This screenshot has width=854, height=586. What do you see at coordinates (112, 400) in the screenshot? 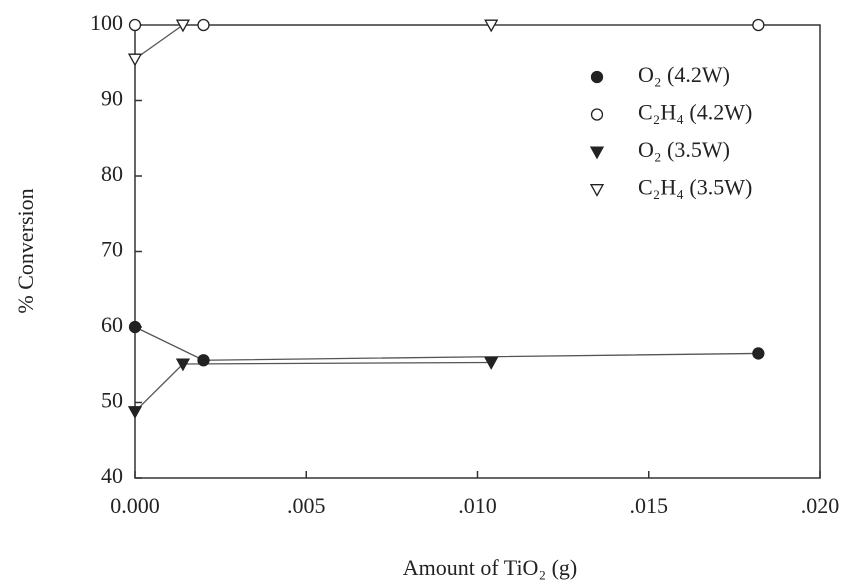
I see `y-tick-label: 50` at bounding box center [112, 400].